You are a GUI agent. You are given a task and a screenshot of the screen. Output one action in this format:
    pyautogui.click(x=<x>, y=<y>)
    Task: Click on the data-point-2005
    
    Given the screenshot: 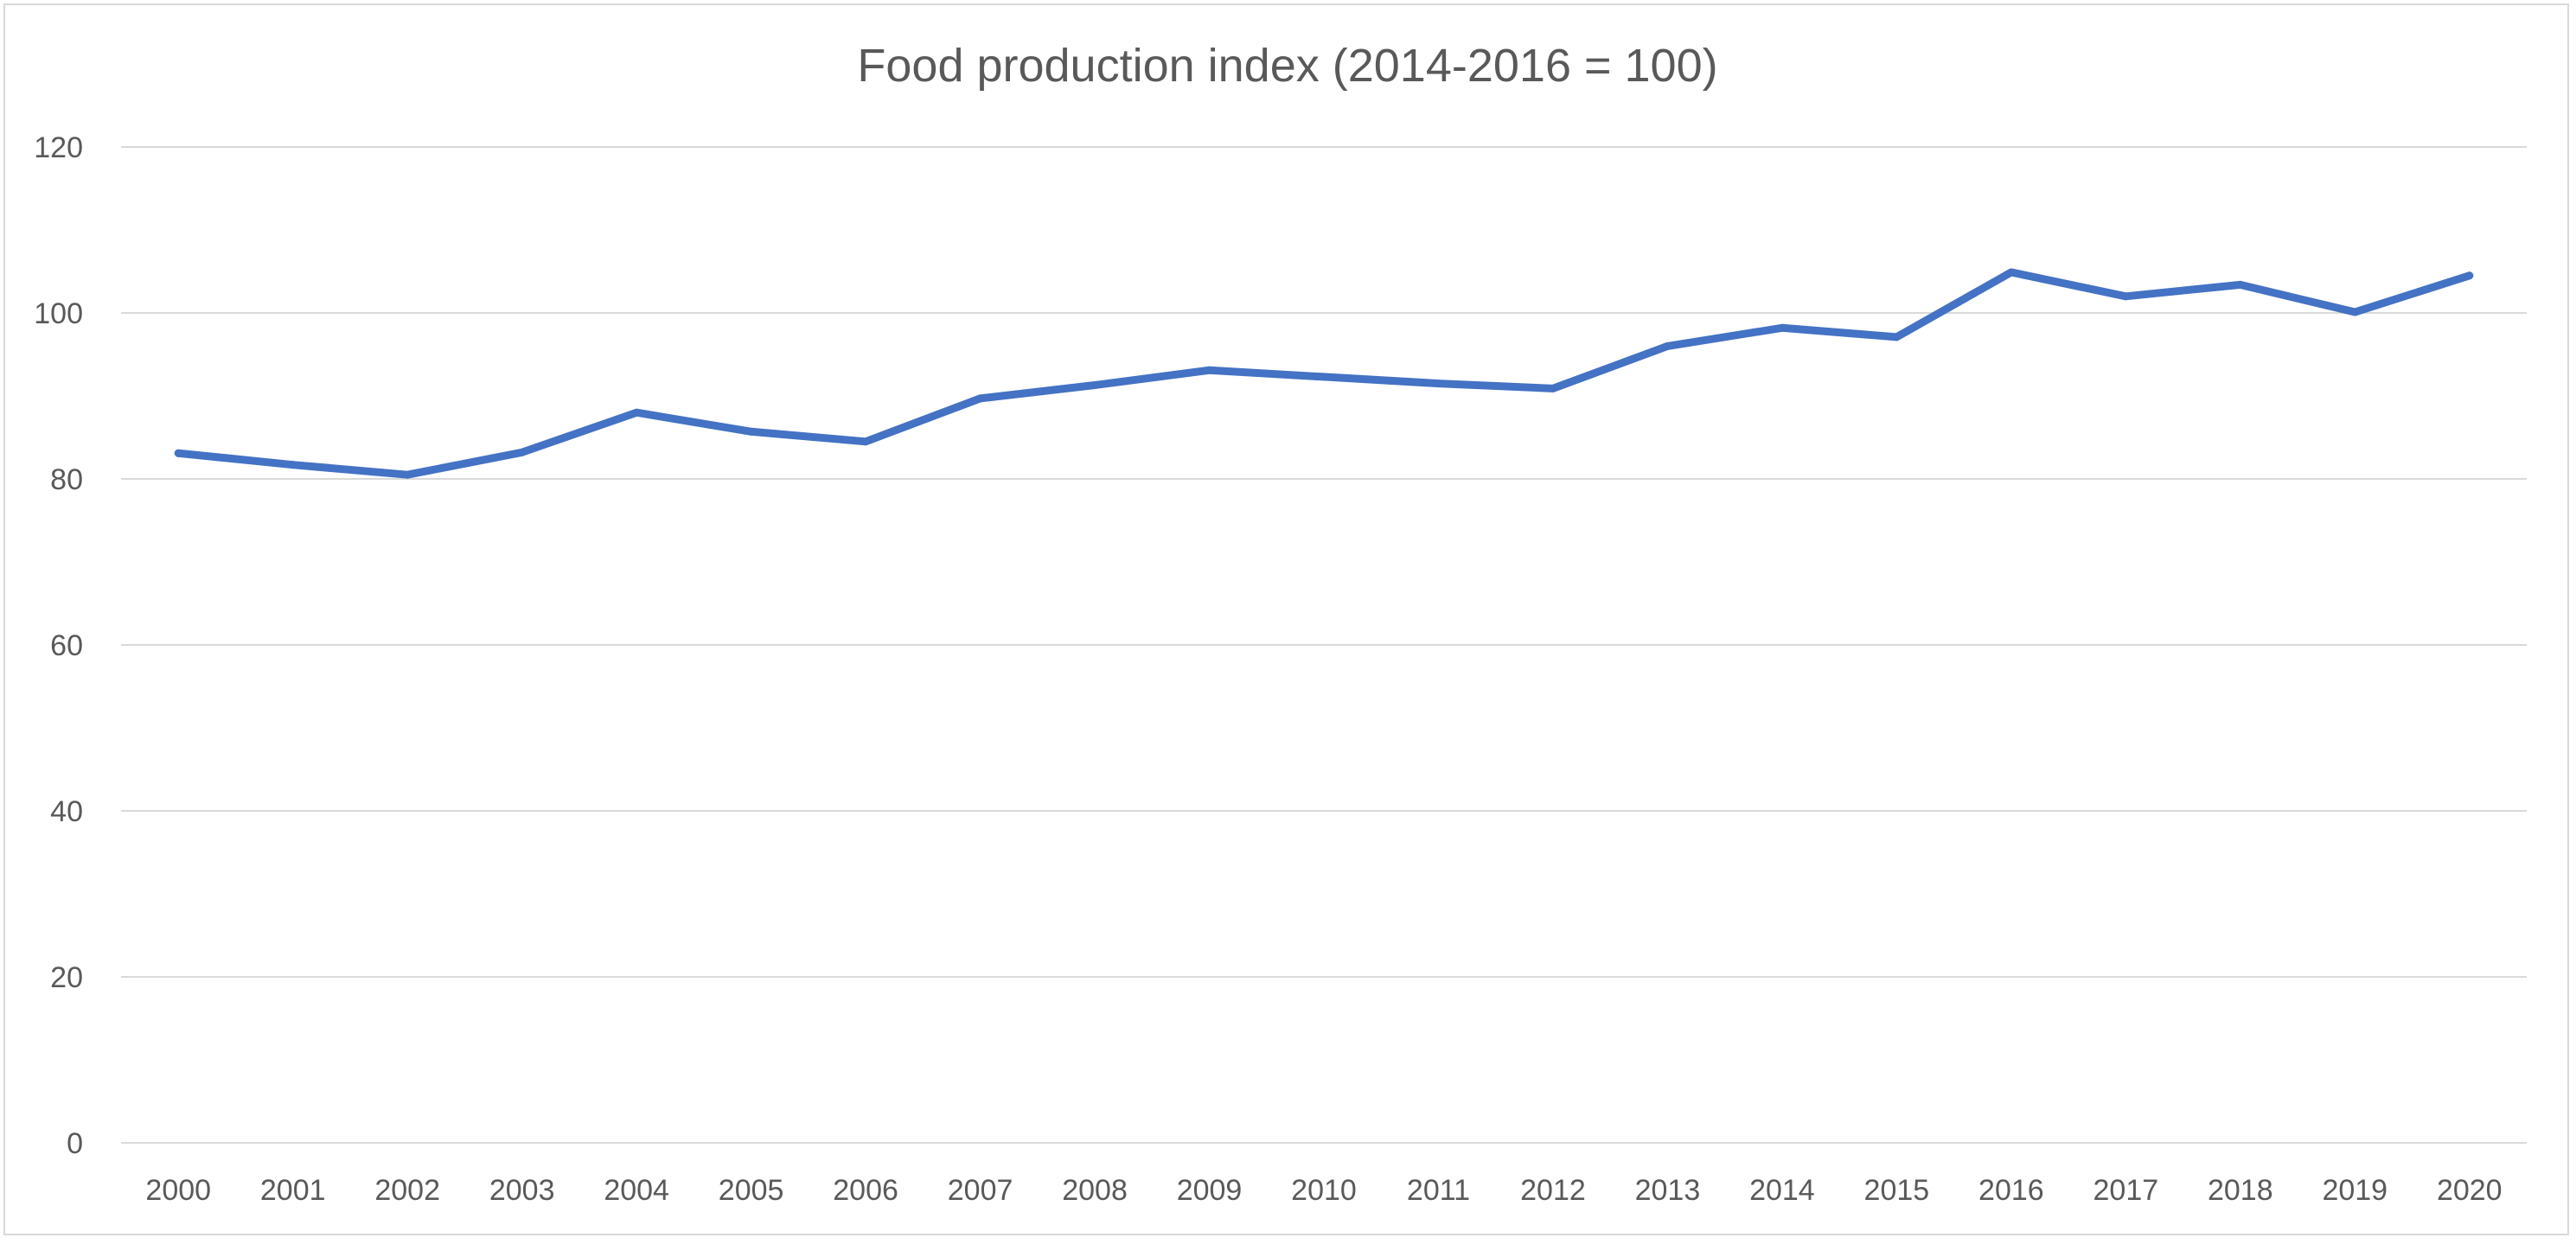 What is the action you would take?
    pyautogui.click(x=752, y=431)
    